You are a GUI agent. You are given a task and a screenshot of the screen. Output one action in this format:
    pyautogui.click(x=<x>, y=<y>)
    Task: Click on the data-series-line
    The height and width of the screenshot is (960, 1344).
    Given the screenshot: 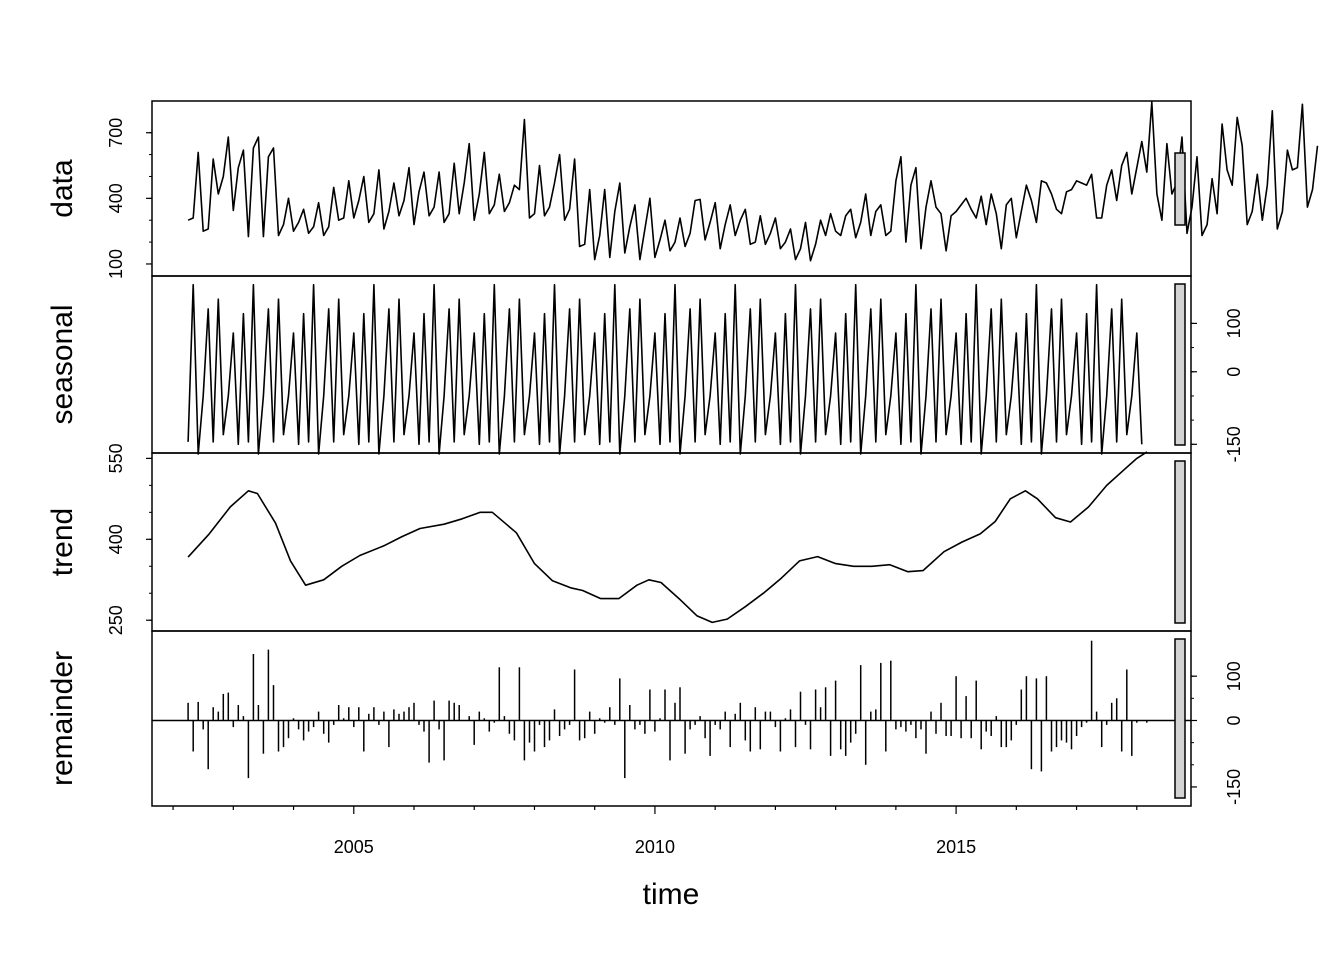 What is the action you would take?
    pyautogui.click(x=753, y=181)
    